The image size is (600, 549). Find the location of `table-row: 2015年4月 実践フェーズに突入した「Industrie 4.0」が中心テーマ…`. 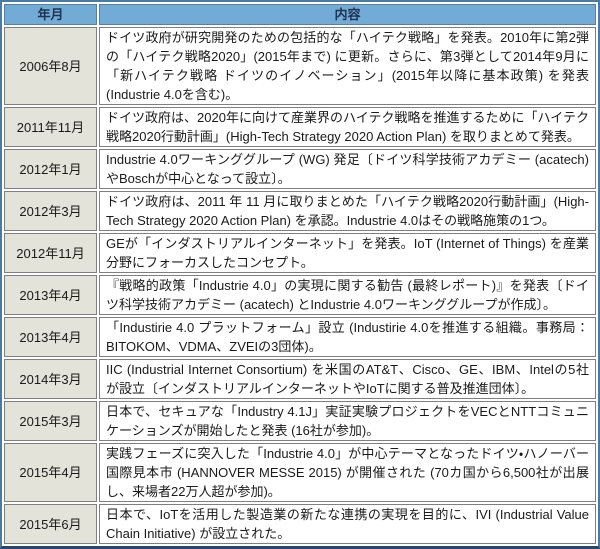

table-row: 2015年4月 実践フェーズに突入した「Industrie 4.0」が中心テーマ… is located at coordinates (300, 472).